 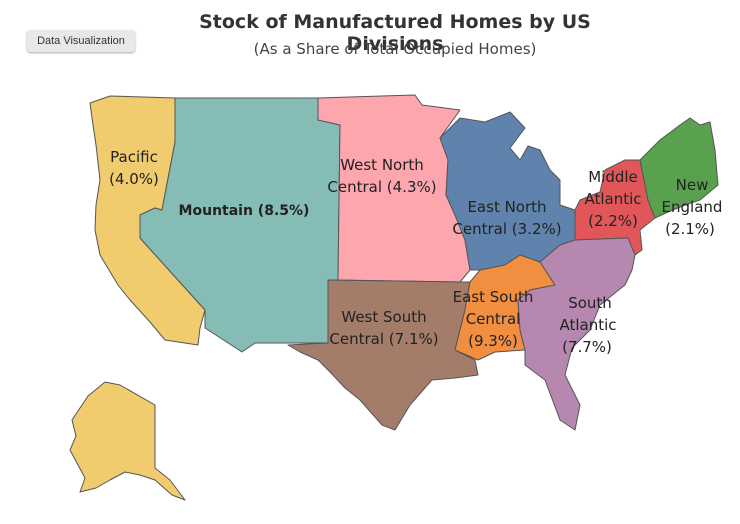 What do you see at coordinates (679, 168) in the screenshot?
I see `region-new-england` at bounding box center [679, 168].